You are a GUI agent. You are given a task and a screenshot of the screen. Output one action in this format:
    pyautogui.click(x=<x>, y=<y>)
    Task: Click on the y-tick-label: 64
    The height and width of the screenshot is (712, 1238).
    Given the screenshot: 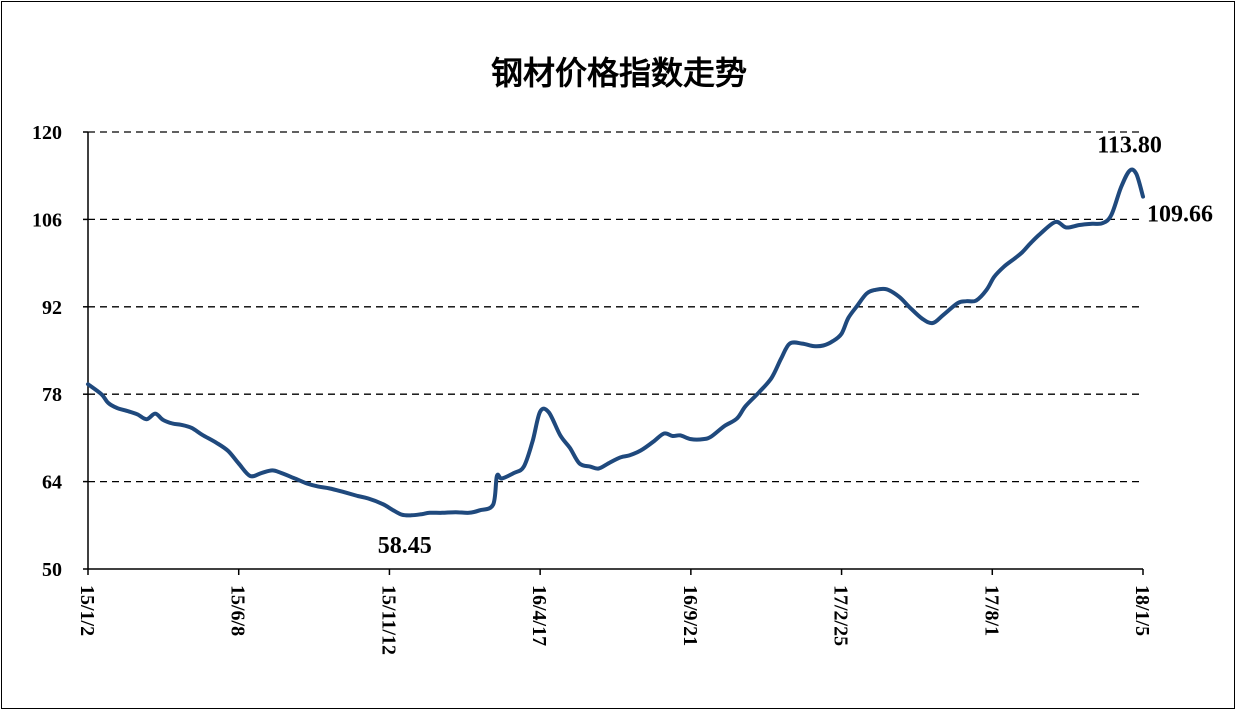 What is the action you would take?
    pyautogui.click(x=52, y=483)
    